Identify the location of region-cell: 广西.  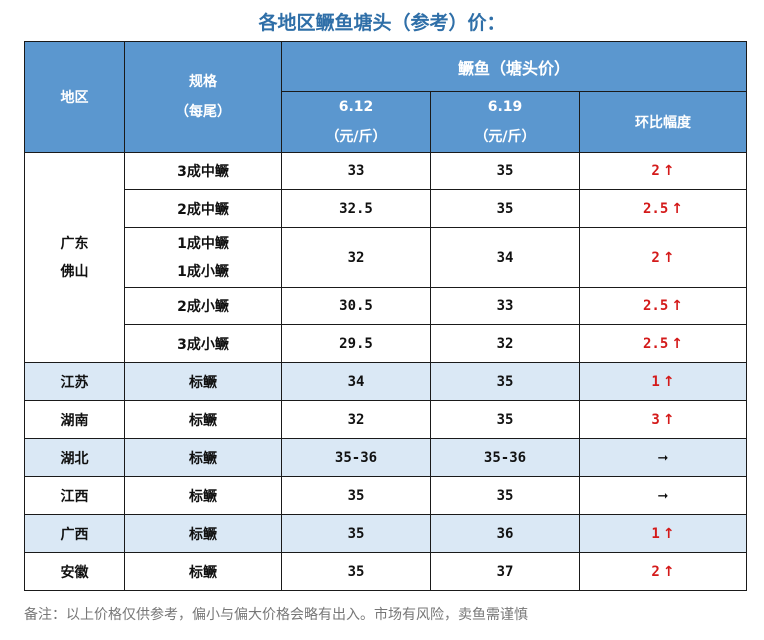
(74, 533).